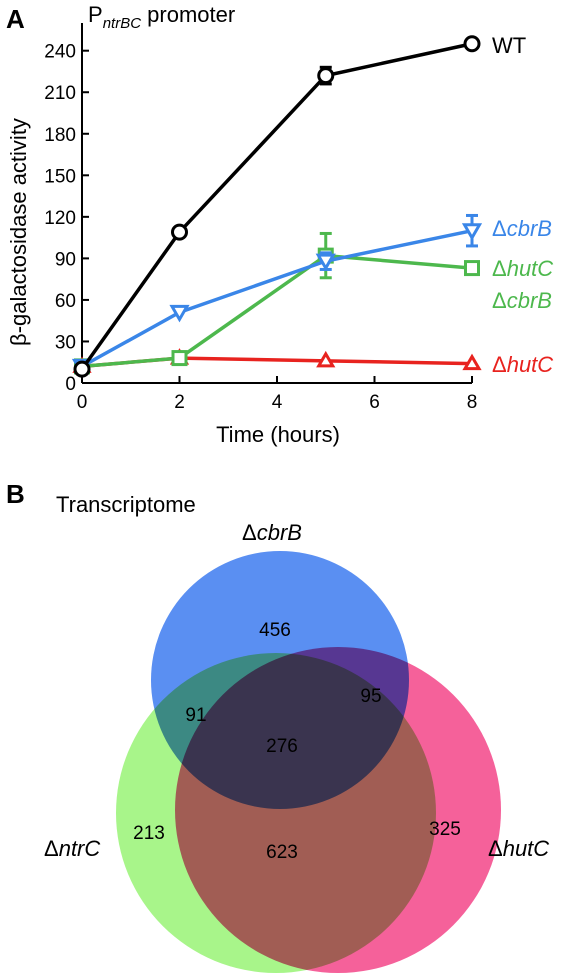  Describe the element at coordinates (272, 532) in the screenshot. I see `venn-label-cbrB: ΔcbrB` at that location.